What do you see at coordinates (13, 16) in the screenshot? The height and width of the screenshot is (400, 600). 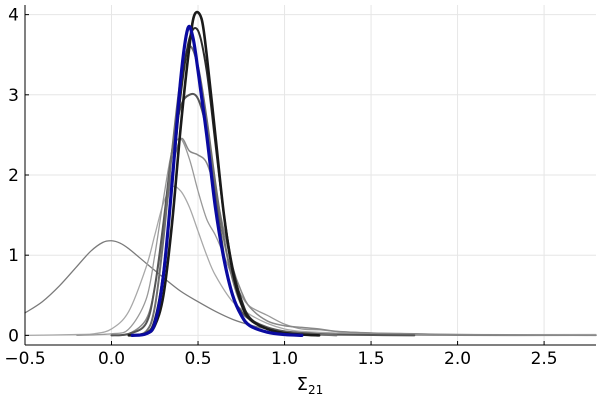 I see `y-tick-label: 4` at bounding box center [13, 16].